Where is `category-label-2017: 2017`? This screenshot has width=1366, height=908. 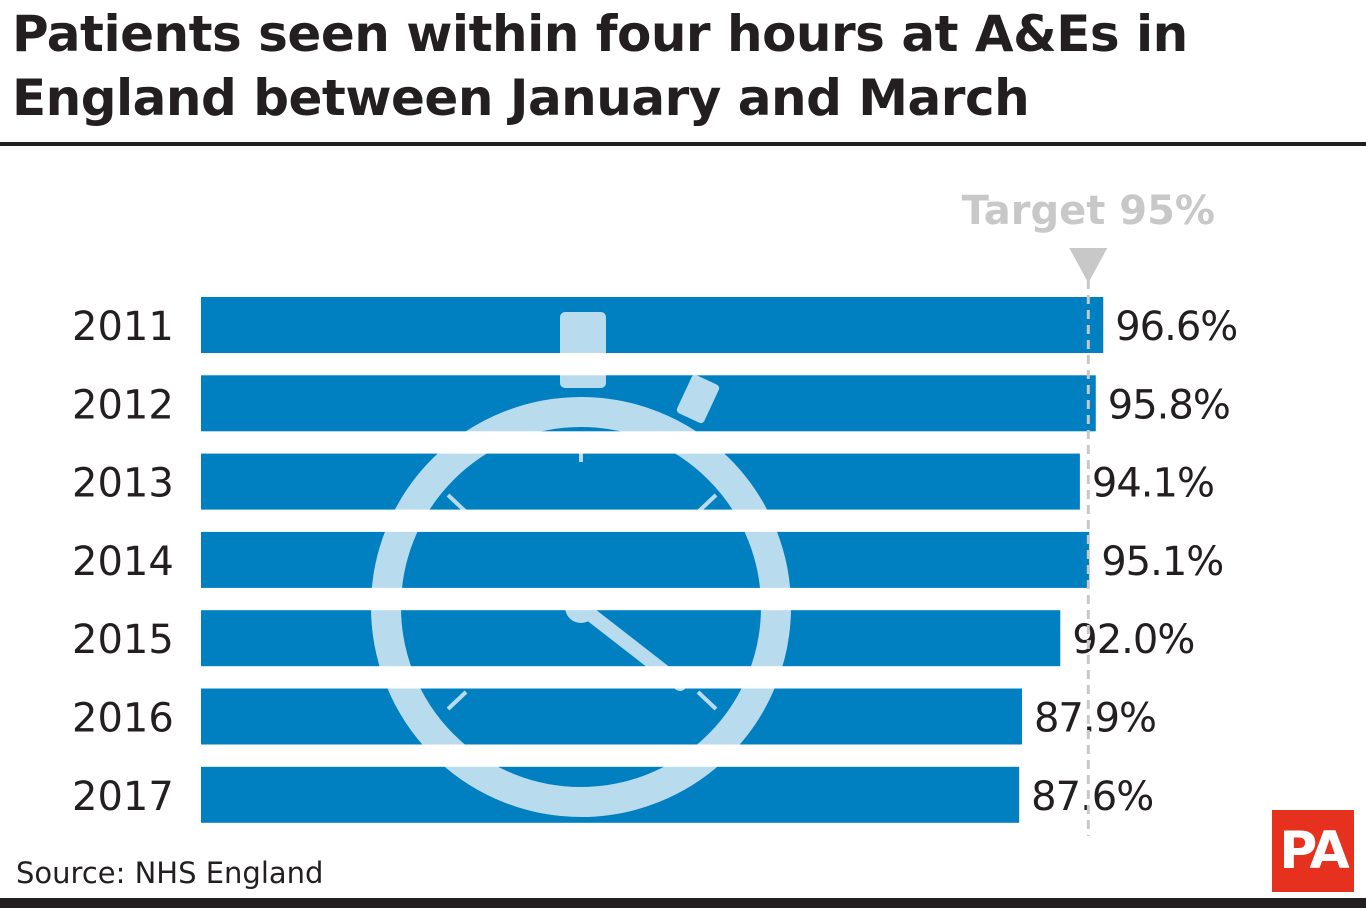
category-label-2017: 2017 is located at coordinates (123, 797).